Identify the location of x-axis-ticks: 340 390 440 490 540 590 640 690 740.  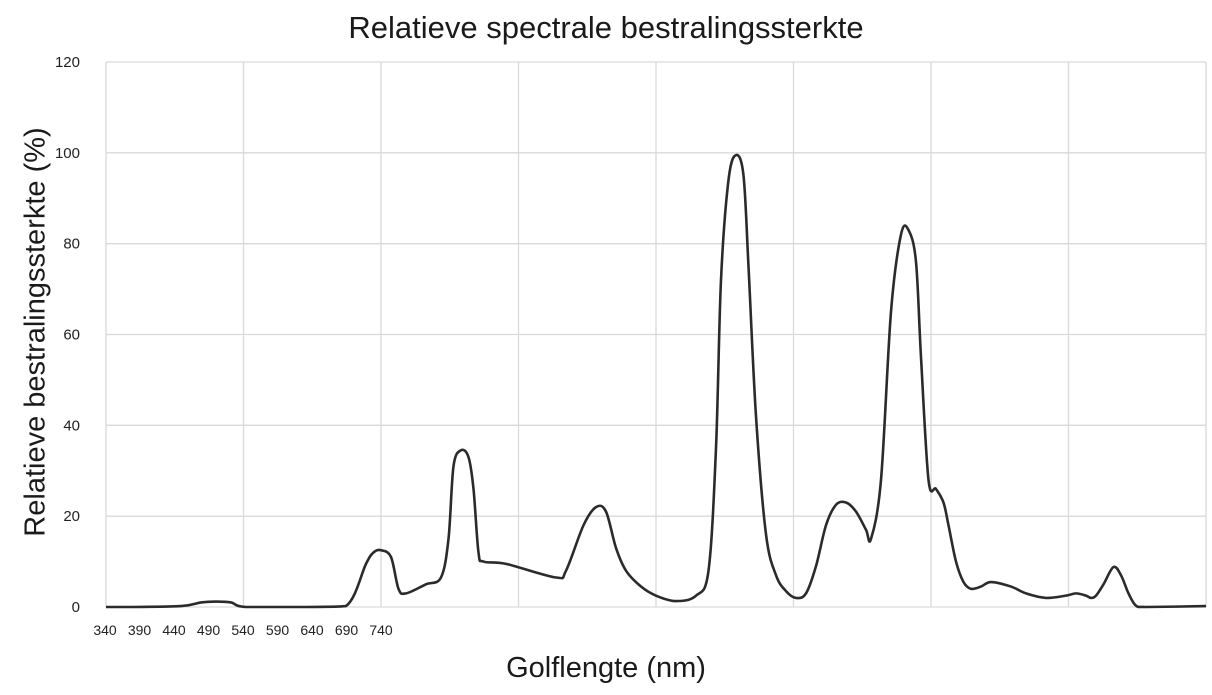
(243, 630).